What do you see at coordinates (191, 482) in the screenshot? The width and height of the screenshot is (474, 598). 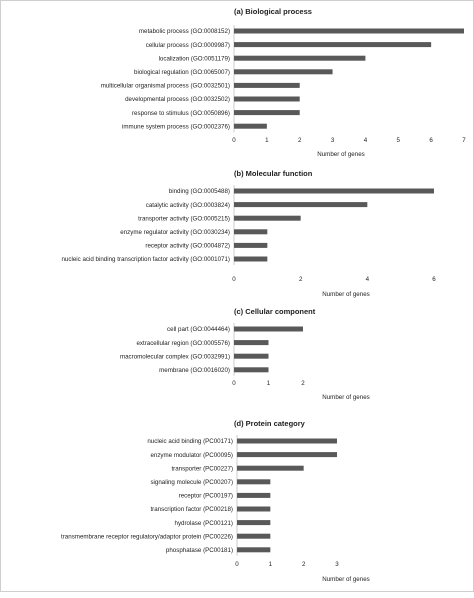 I see `panel-4-category-label: signaling molecule (PC00207)` at bounding box center [191, 482].